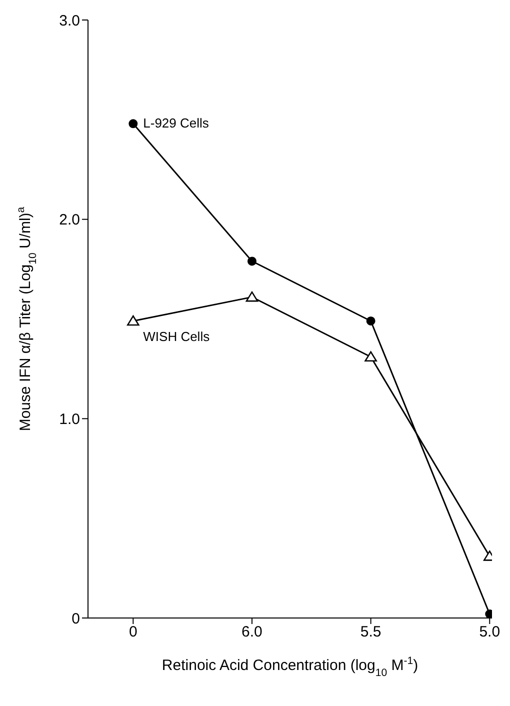 The height and width of the screenshot is (706, 510). I want to click on x-tick-label: 0, so click(133, 632).